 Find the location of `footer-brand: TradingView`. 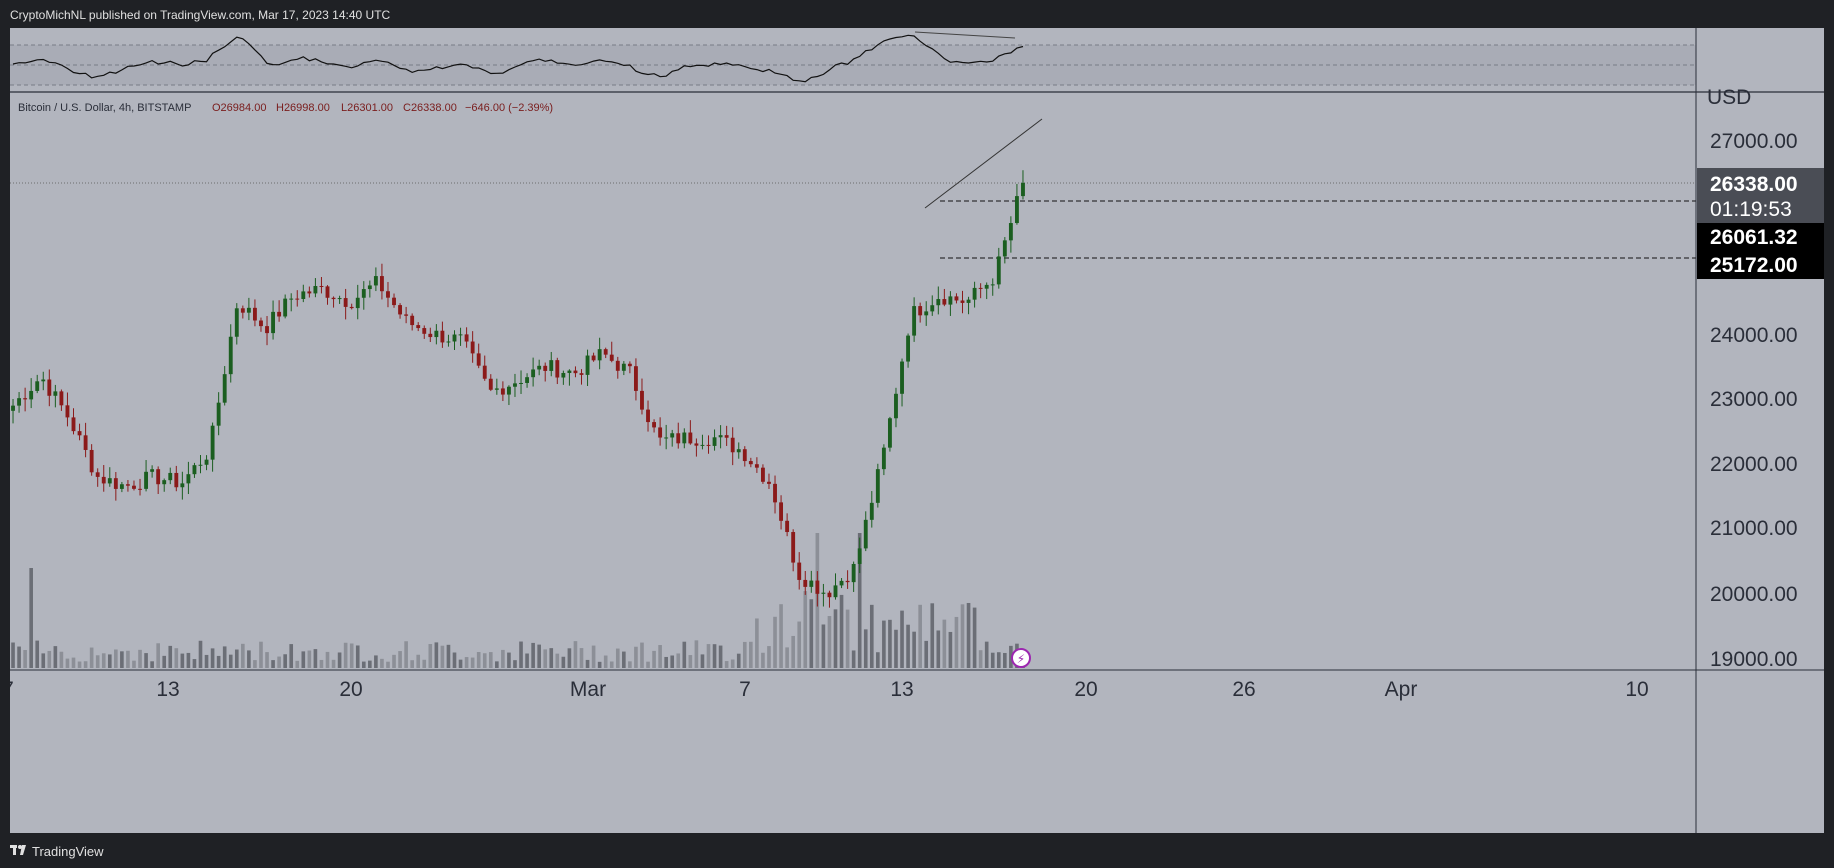

footer-brand: TradingView is located at coordinates (68, 851).